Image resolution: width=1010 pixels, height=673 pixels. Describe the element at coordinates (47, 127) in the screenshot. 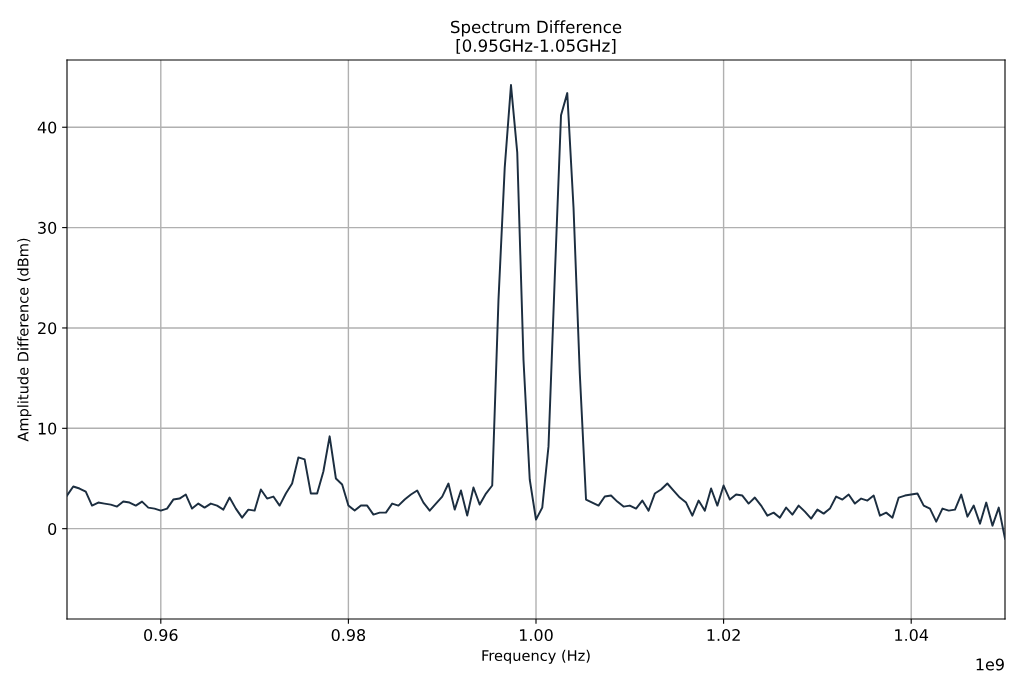

I see `y-tick-label: 40` at that location.